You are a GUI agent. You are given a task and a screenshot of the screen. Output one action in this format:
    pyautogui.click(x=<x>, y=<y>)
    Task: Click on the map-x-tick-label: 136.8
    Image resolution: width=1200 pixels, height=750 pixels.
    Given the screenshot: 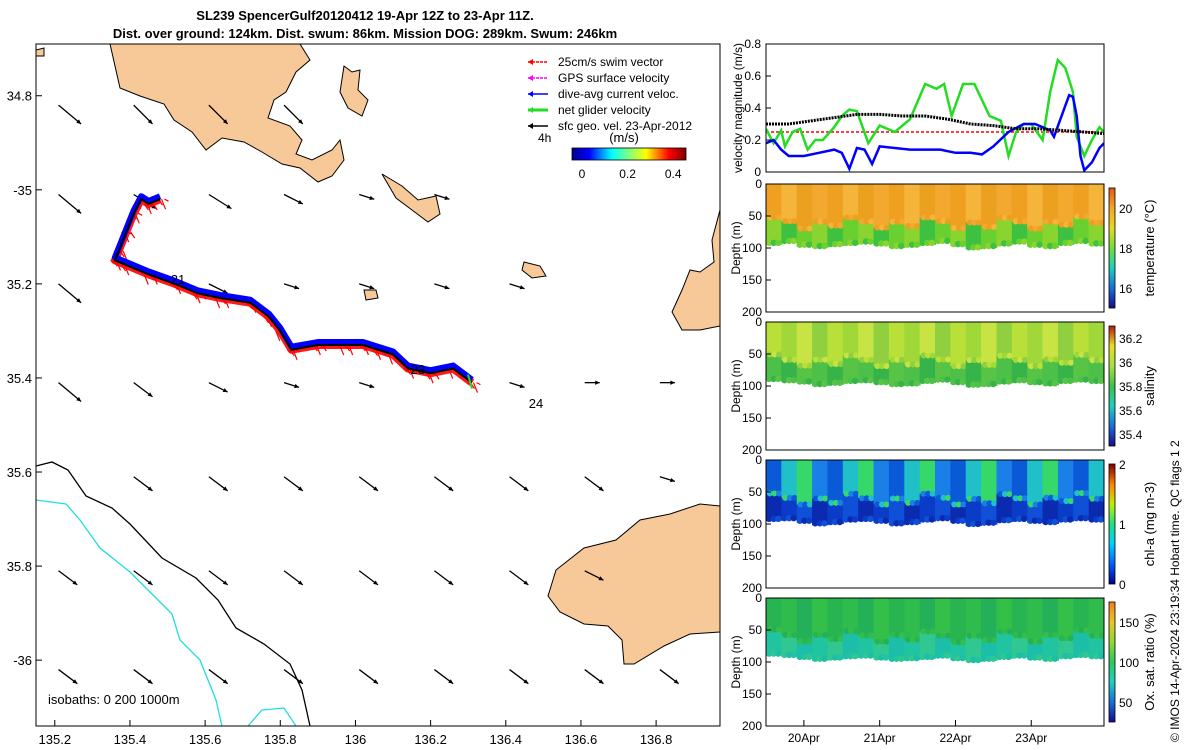 What is the action you would take?
    pyautogui.click(x=656, y=739)
    